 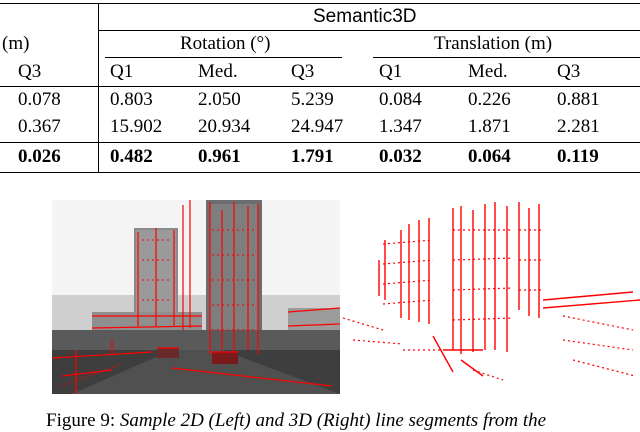 I want to click on table-cell: 2.050, so click(x=219, y=99).